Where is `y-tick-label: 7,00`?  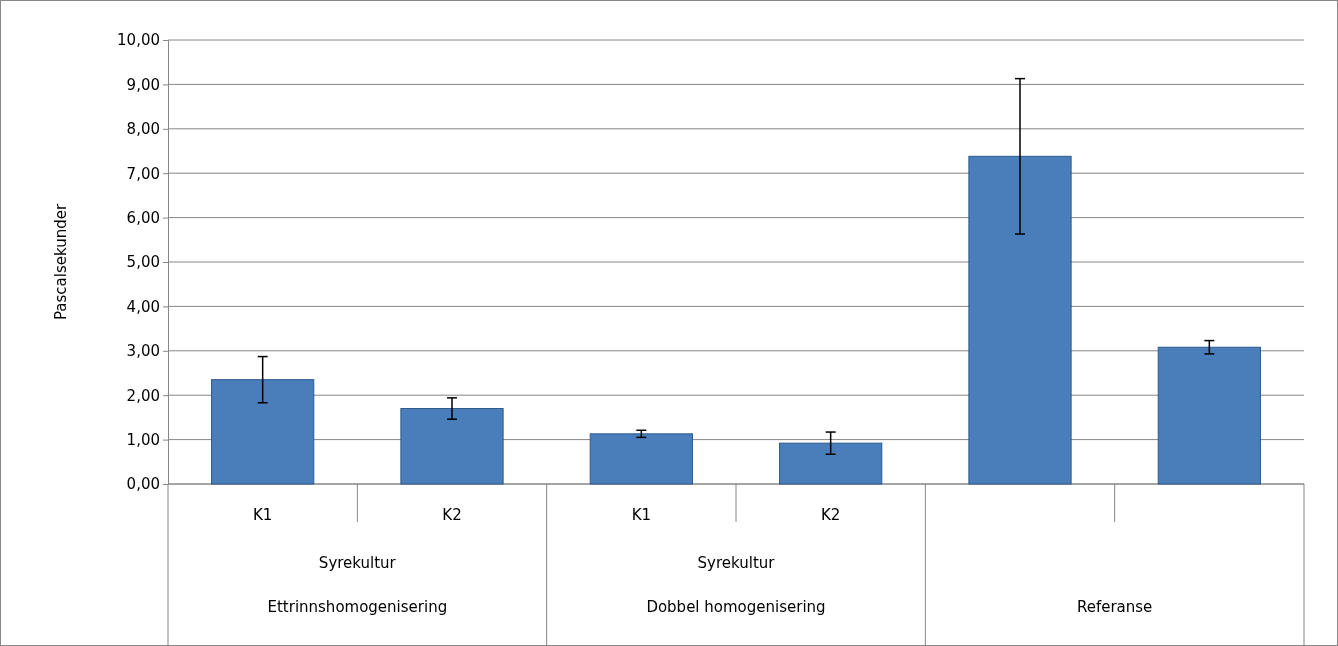 y-tick-label: 7,00 is located at coordinates (143, 173).